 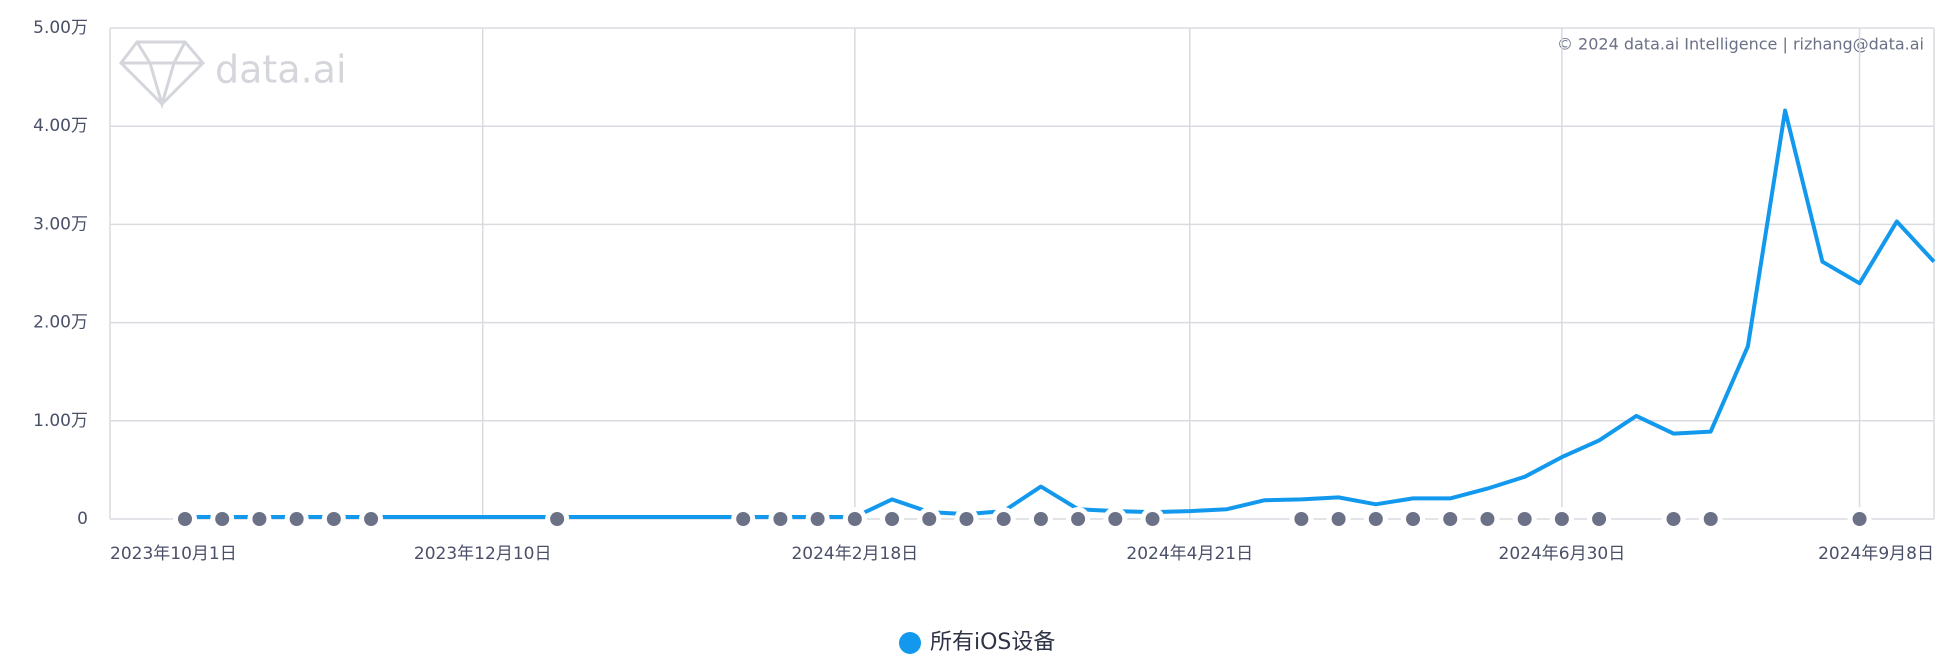 I want to click on x-tick-label: 2024年6月30日, so click(x=1562, y=554).